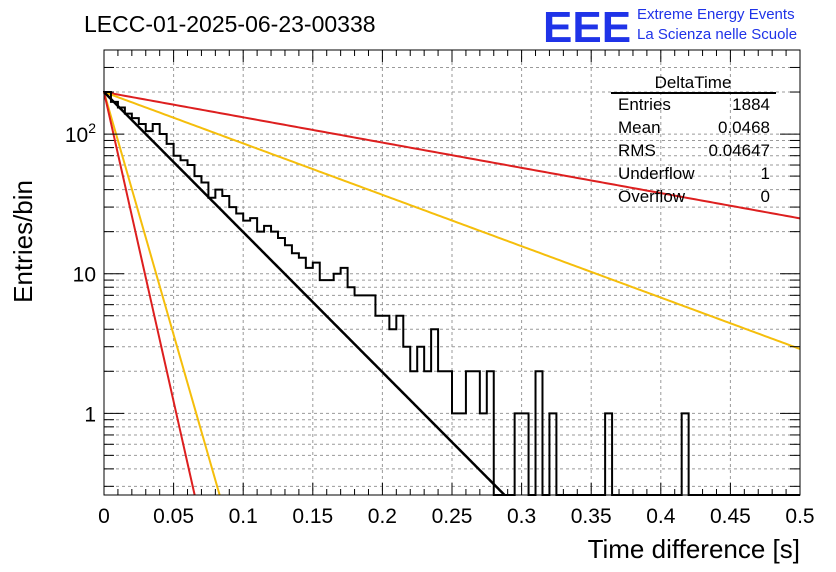  Describe the element at coordinates (587, 27) in the screenshot. I see `eee-logo: EEE` at that location.